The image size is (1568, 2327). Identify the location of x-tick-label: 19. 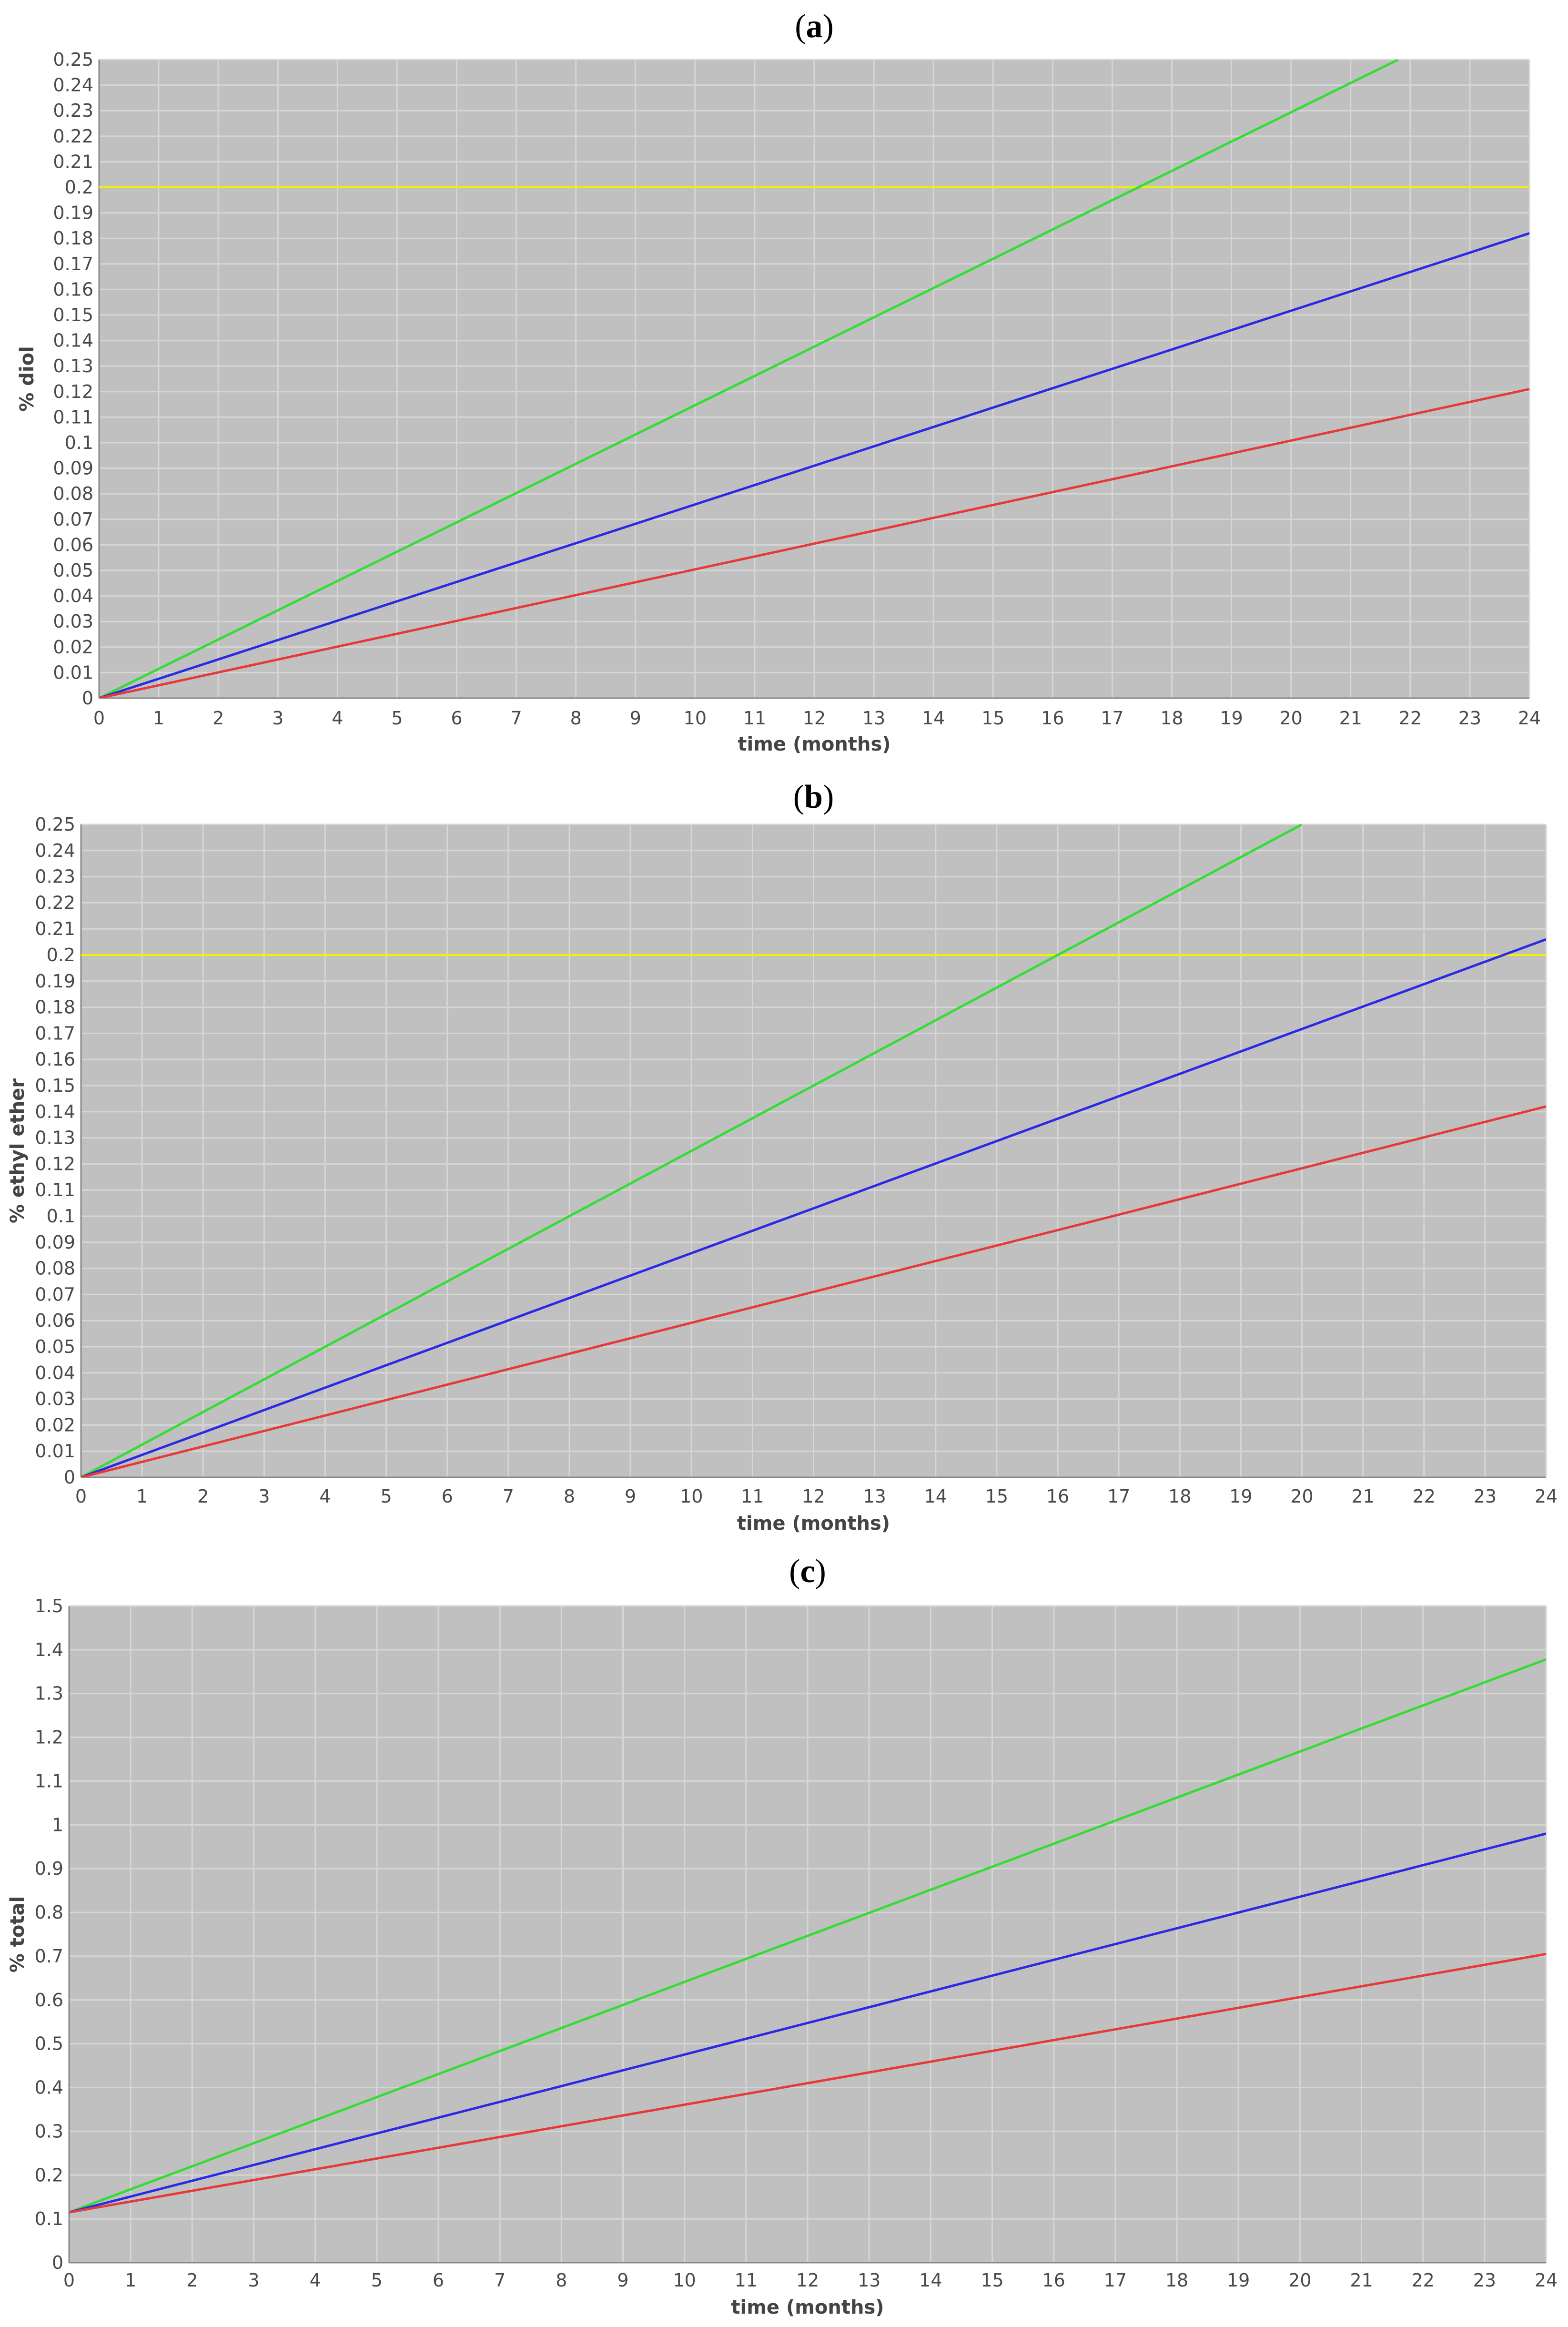
(1241, 1496).